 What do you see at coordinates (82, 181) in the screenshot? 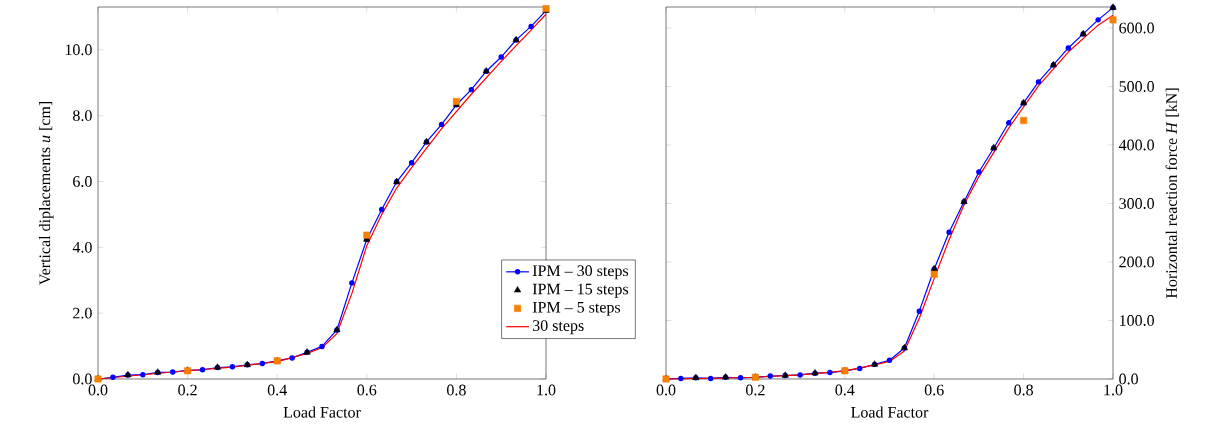
I see `y-tick-label: 6.0` at bounding box center [82, 181].